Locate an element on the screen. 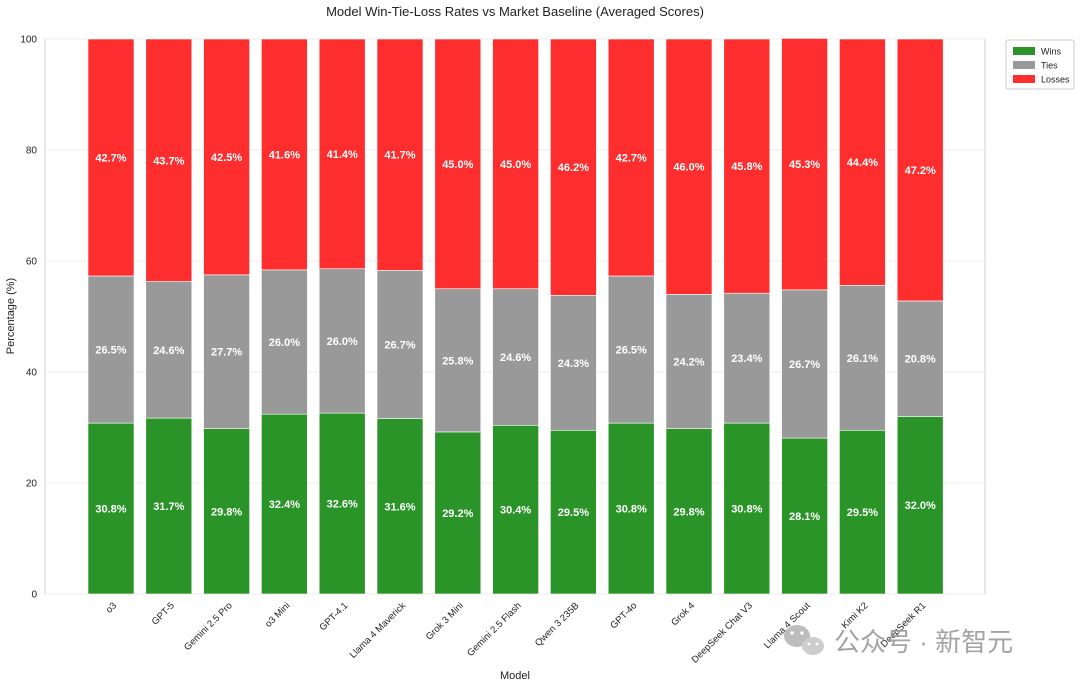 The width and height of the screenshot is (1080, 686). y-tick-label: 100 is located at coordinates (28, 40).